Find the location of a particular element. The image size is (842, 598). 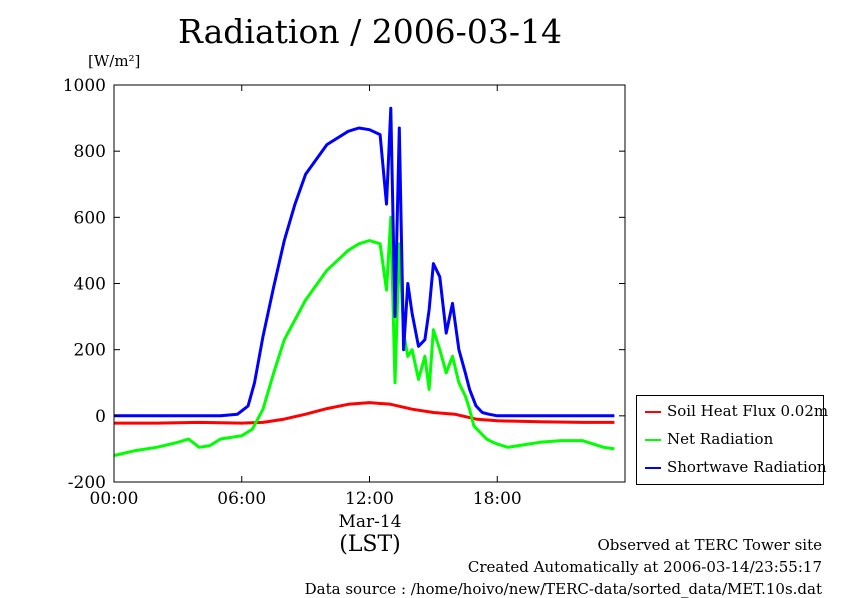

y-tick-label: 800 is located at coordinates (90, 152).